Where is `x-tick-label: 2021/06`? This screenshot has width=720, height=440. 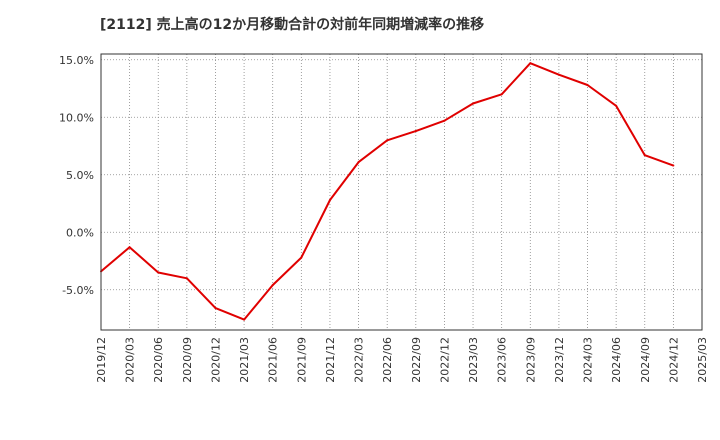 x-tick-label: 2021/06 is located at coordinates (273, 360).